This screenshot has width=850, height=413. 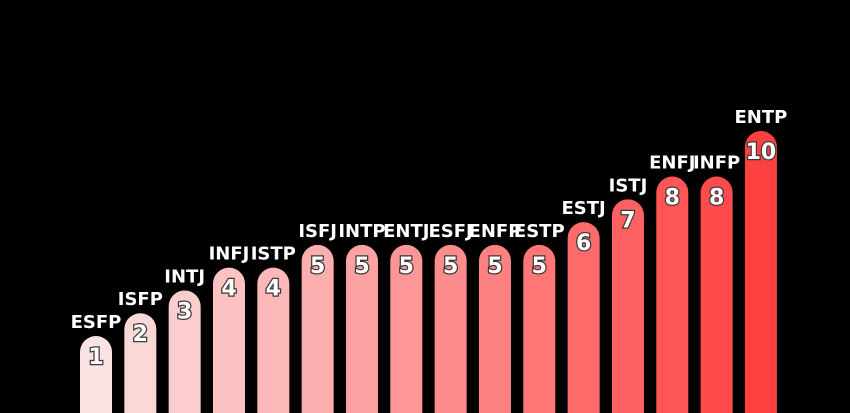 I want to click on value-label: 7, so click(x=627, y=220).